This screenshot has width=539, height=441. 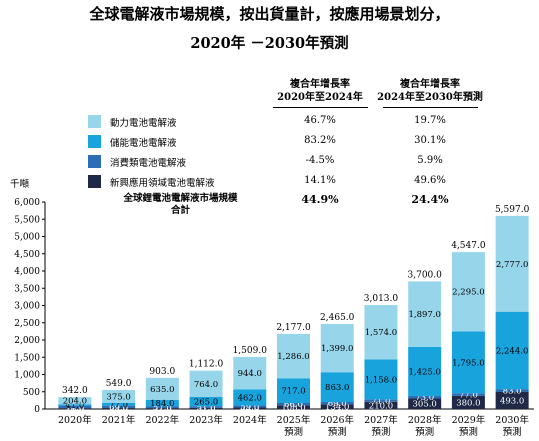 What do you see at coordinates (94, 181) in the screenshot?
I see `legend-swatch-emerging` at bounding box center [94, 181].